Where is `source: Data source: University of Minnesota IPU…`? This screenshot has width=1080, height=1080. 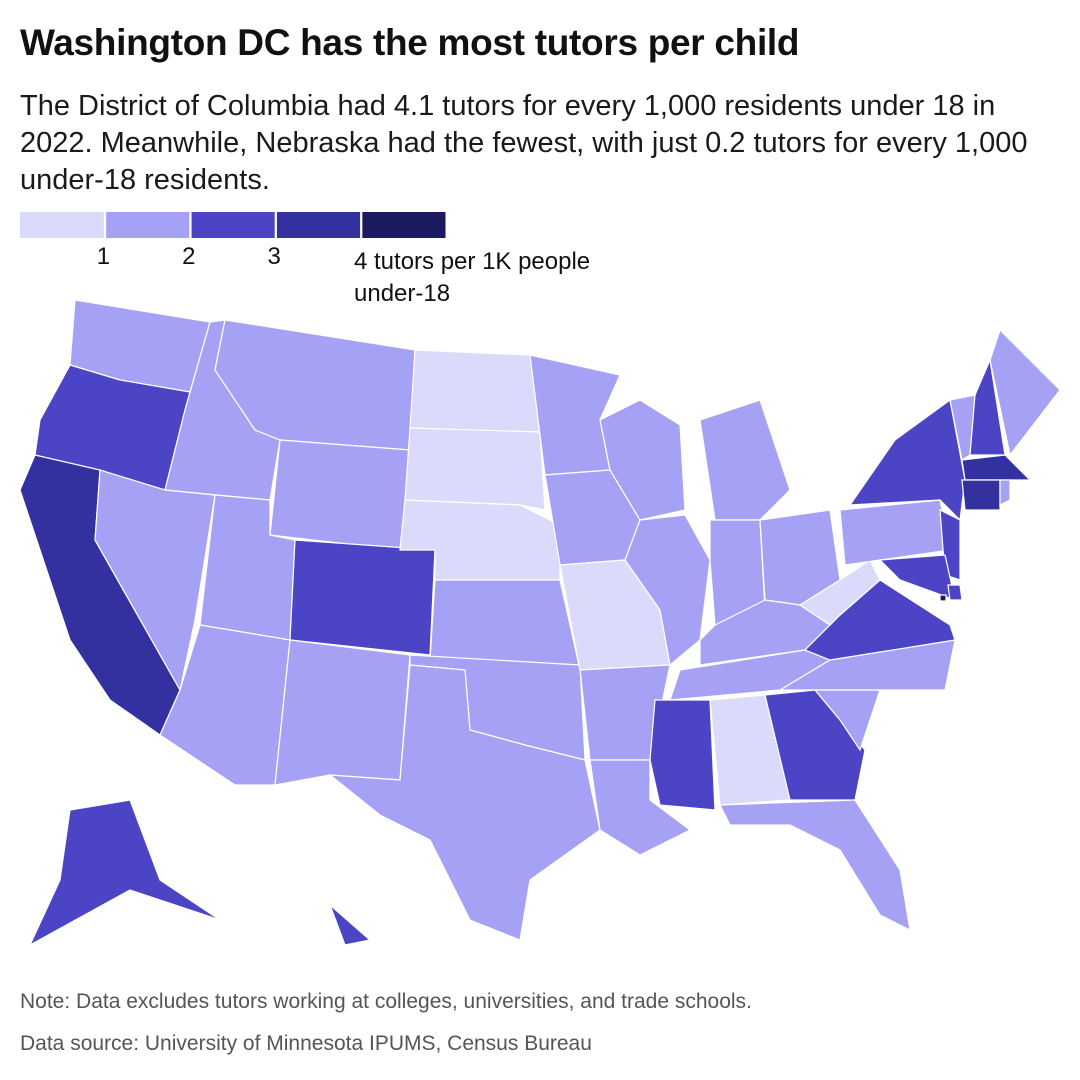 source: Data source: University of Minnesota IPU… is located at coordinates (306, 1043).